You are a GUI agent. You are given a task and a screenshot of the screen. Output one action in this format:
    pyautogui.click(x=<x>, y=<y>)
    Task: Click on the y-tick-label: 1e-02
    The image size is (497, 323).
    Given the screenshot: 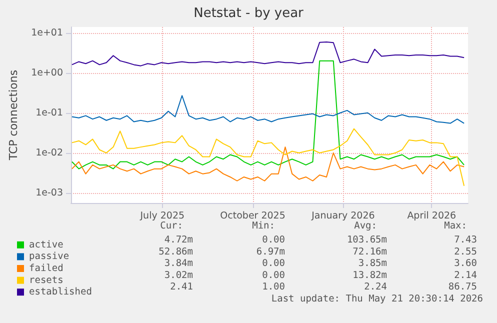 What is the action you would take?
    pyautogui.click(x=49, y=152)
    